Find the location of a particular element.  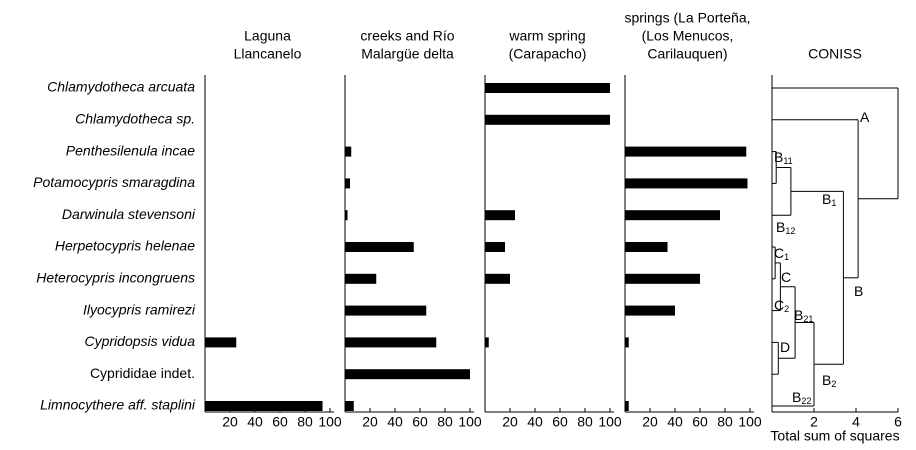

x-tick-label: 6 is located at coordinates (898, 422).